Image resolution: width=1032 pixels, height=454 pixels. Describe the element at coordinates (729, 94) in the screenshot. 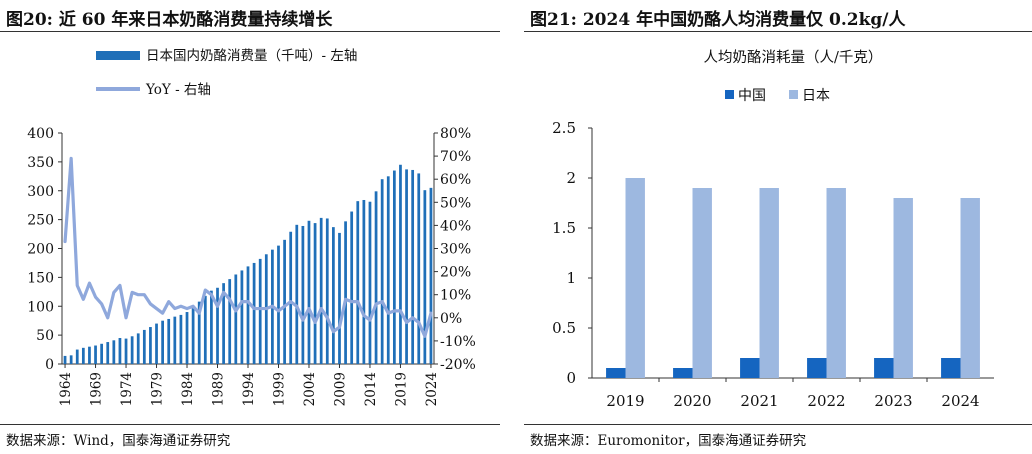

I see `legend-swatch-china` at that location.